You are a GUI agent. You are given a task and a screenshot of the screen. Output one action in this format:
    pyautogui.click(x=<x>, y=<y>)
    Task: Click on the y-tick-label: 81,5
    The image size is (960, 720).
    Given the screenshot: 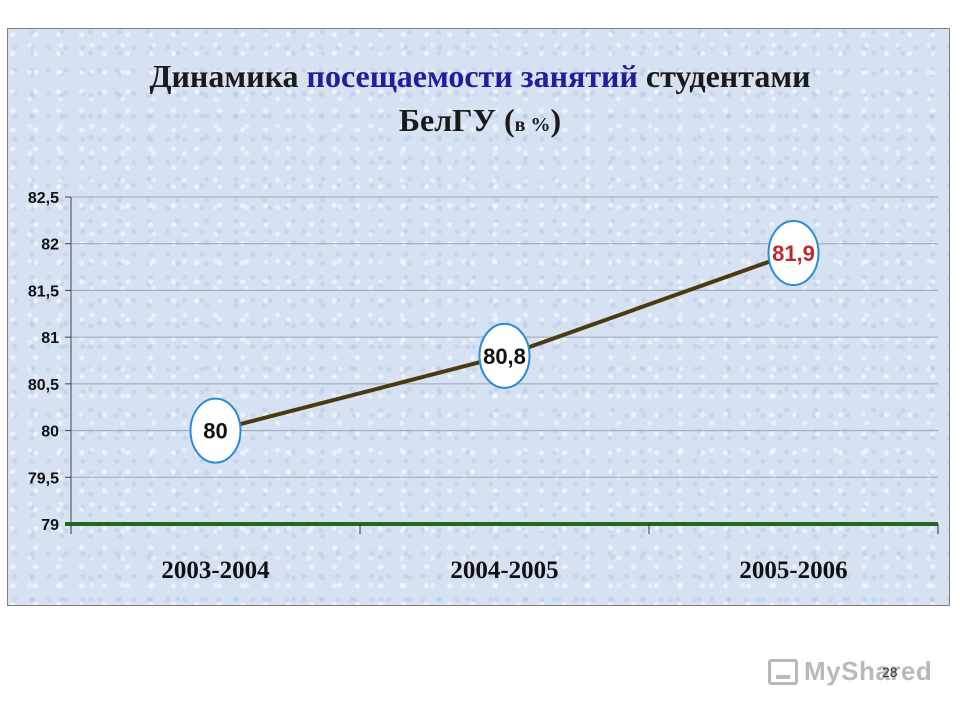 What is the action you would take?
    pyautogui.click(x=43, y=291)
    